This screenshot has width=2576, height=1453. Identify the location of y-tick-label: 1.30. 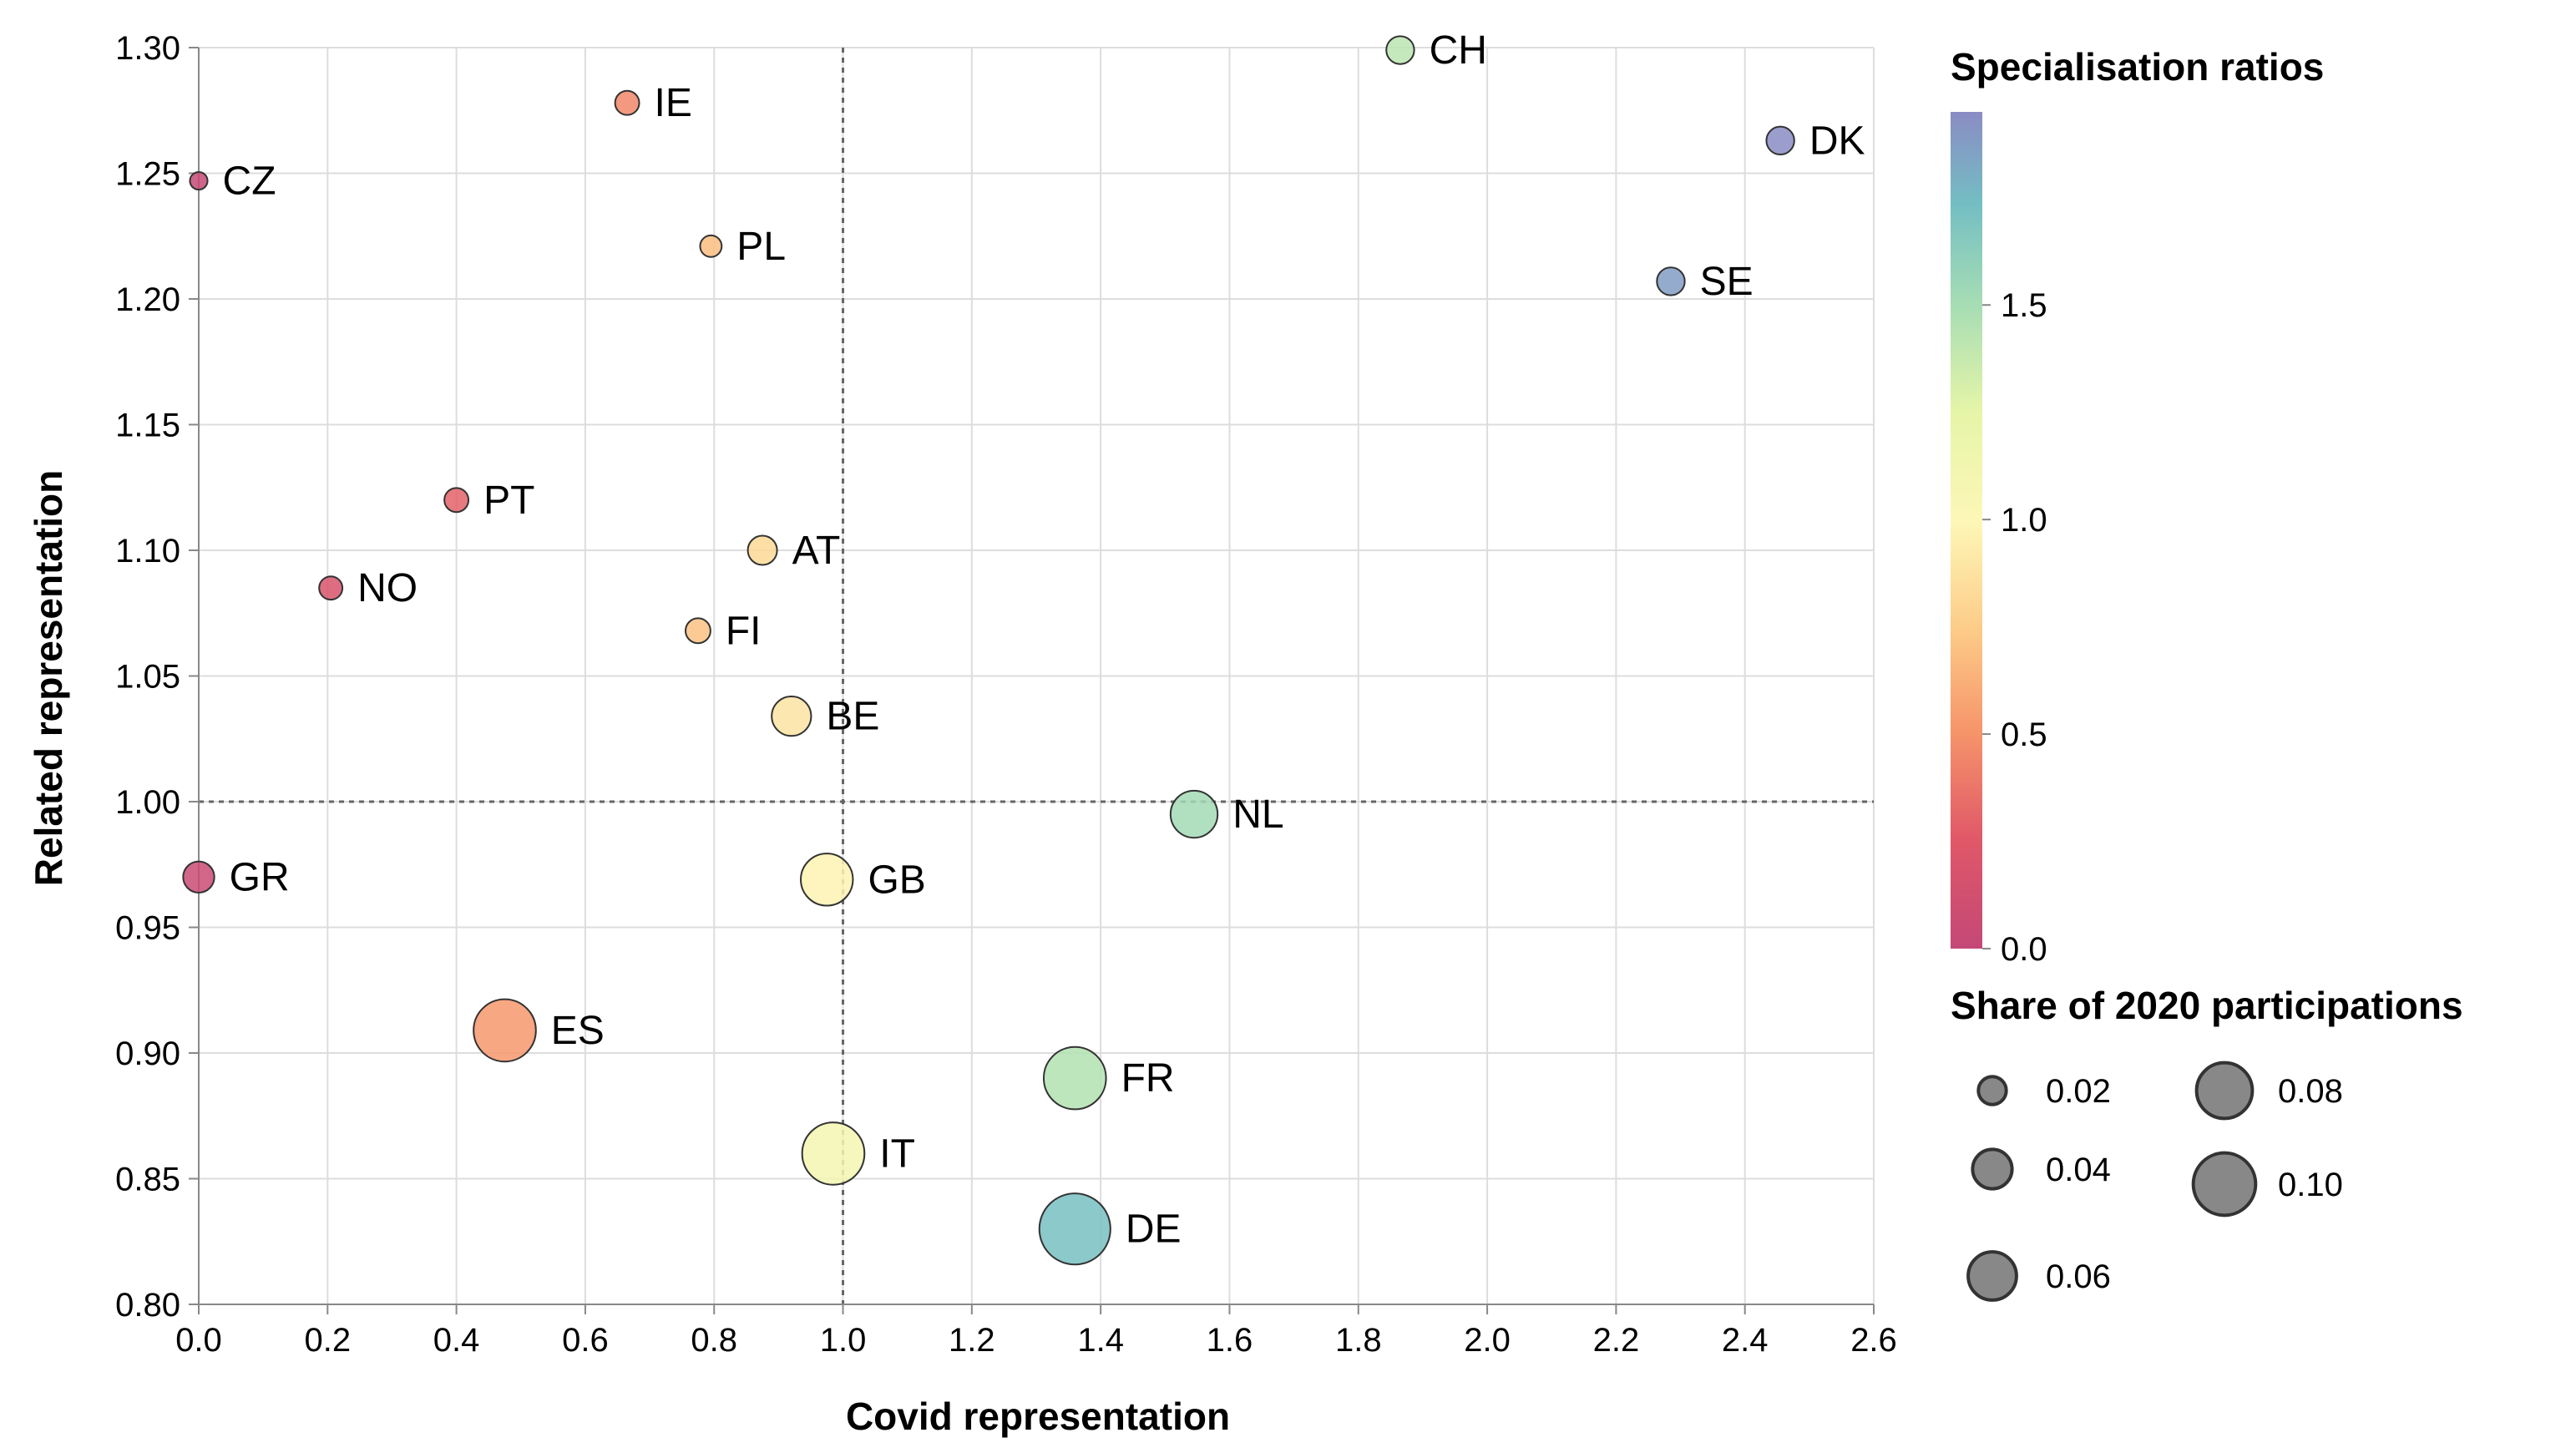
(147, 48).